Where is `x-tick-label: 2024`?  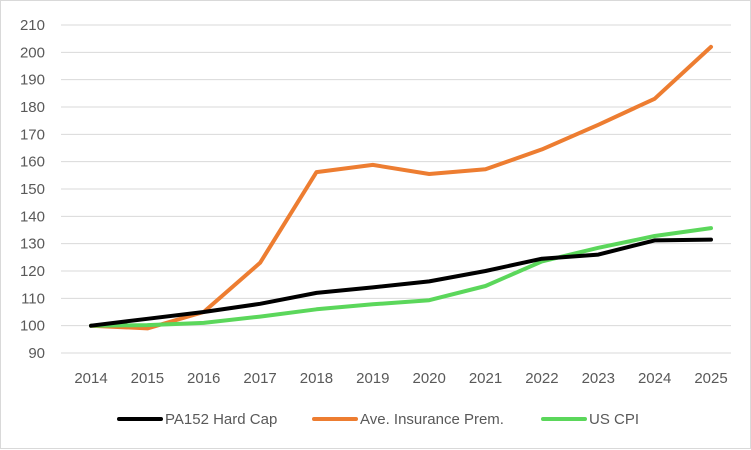
x-tick-label: 2024 is located at coordinates (654, 378).